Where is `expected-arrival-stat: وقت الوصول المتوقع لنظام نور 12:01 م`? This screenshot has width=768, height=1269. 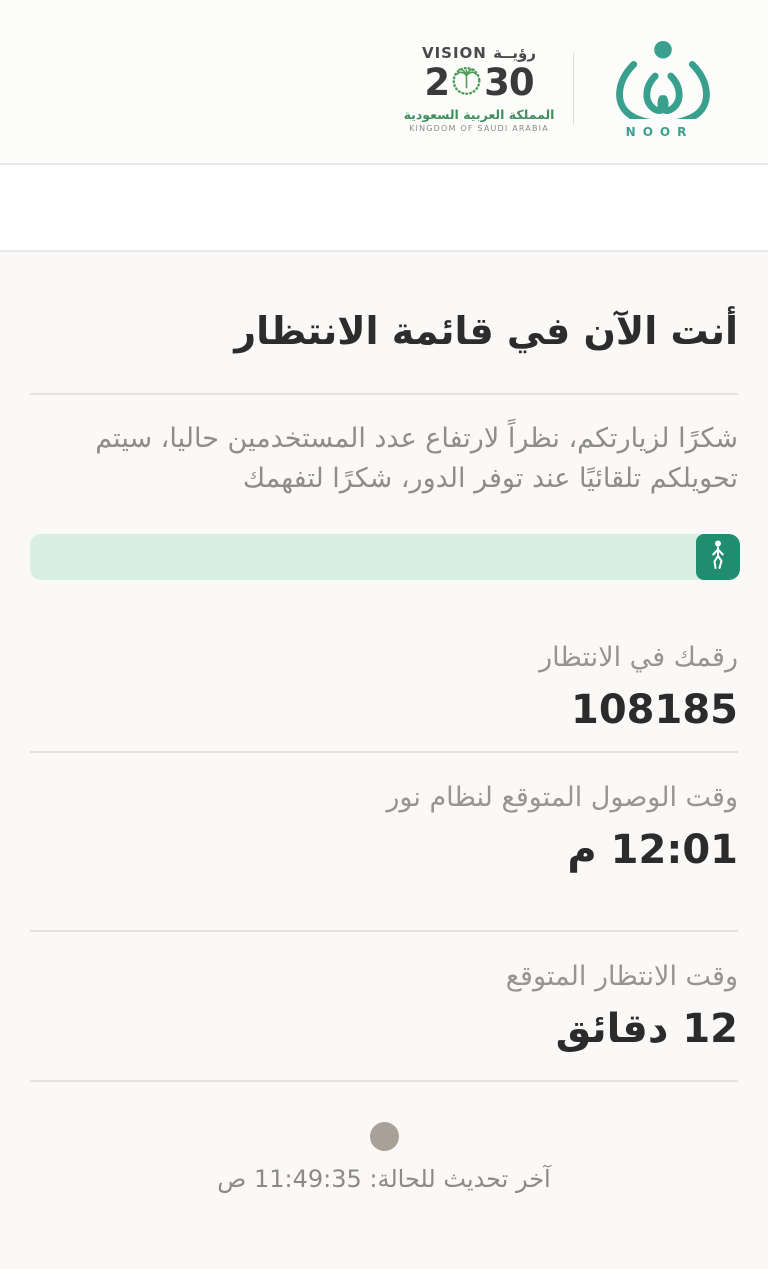
expected-arrival-stat: وقت الوصول المتوقع لنظام نور 12:01 م is located at coordinates (384, 827).